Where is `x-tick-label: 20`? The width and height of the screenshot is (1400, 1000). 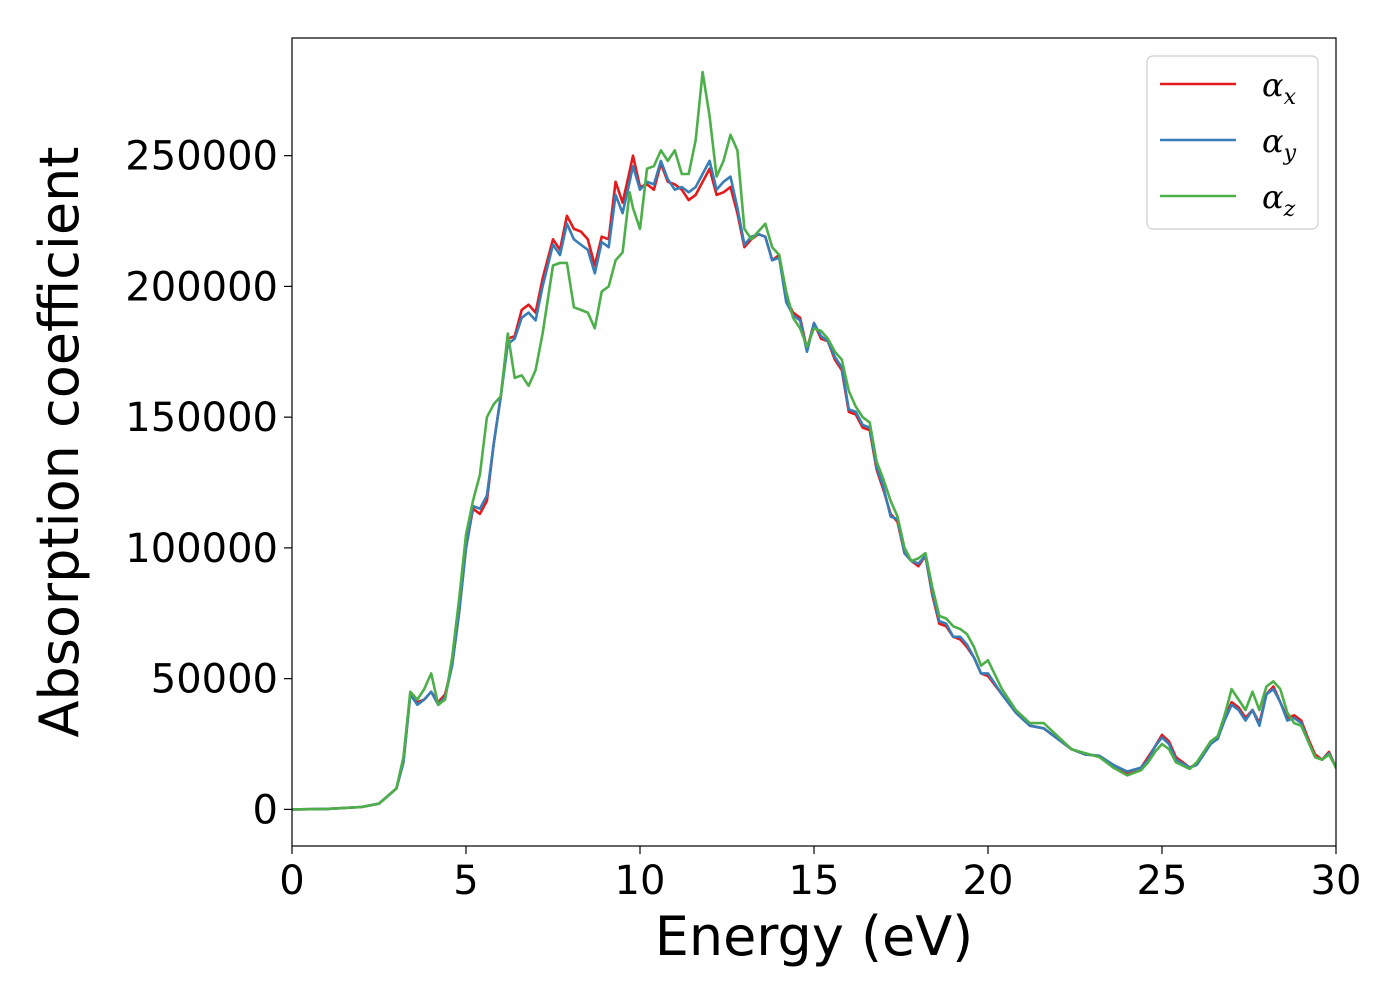 x-tick-label: 20 is located at coordinates (988, 881).